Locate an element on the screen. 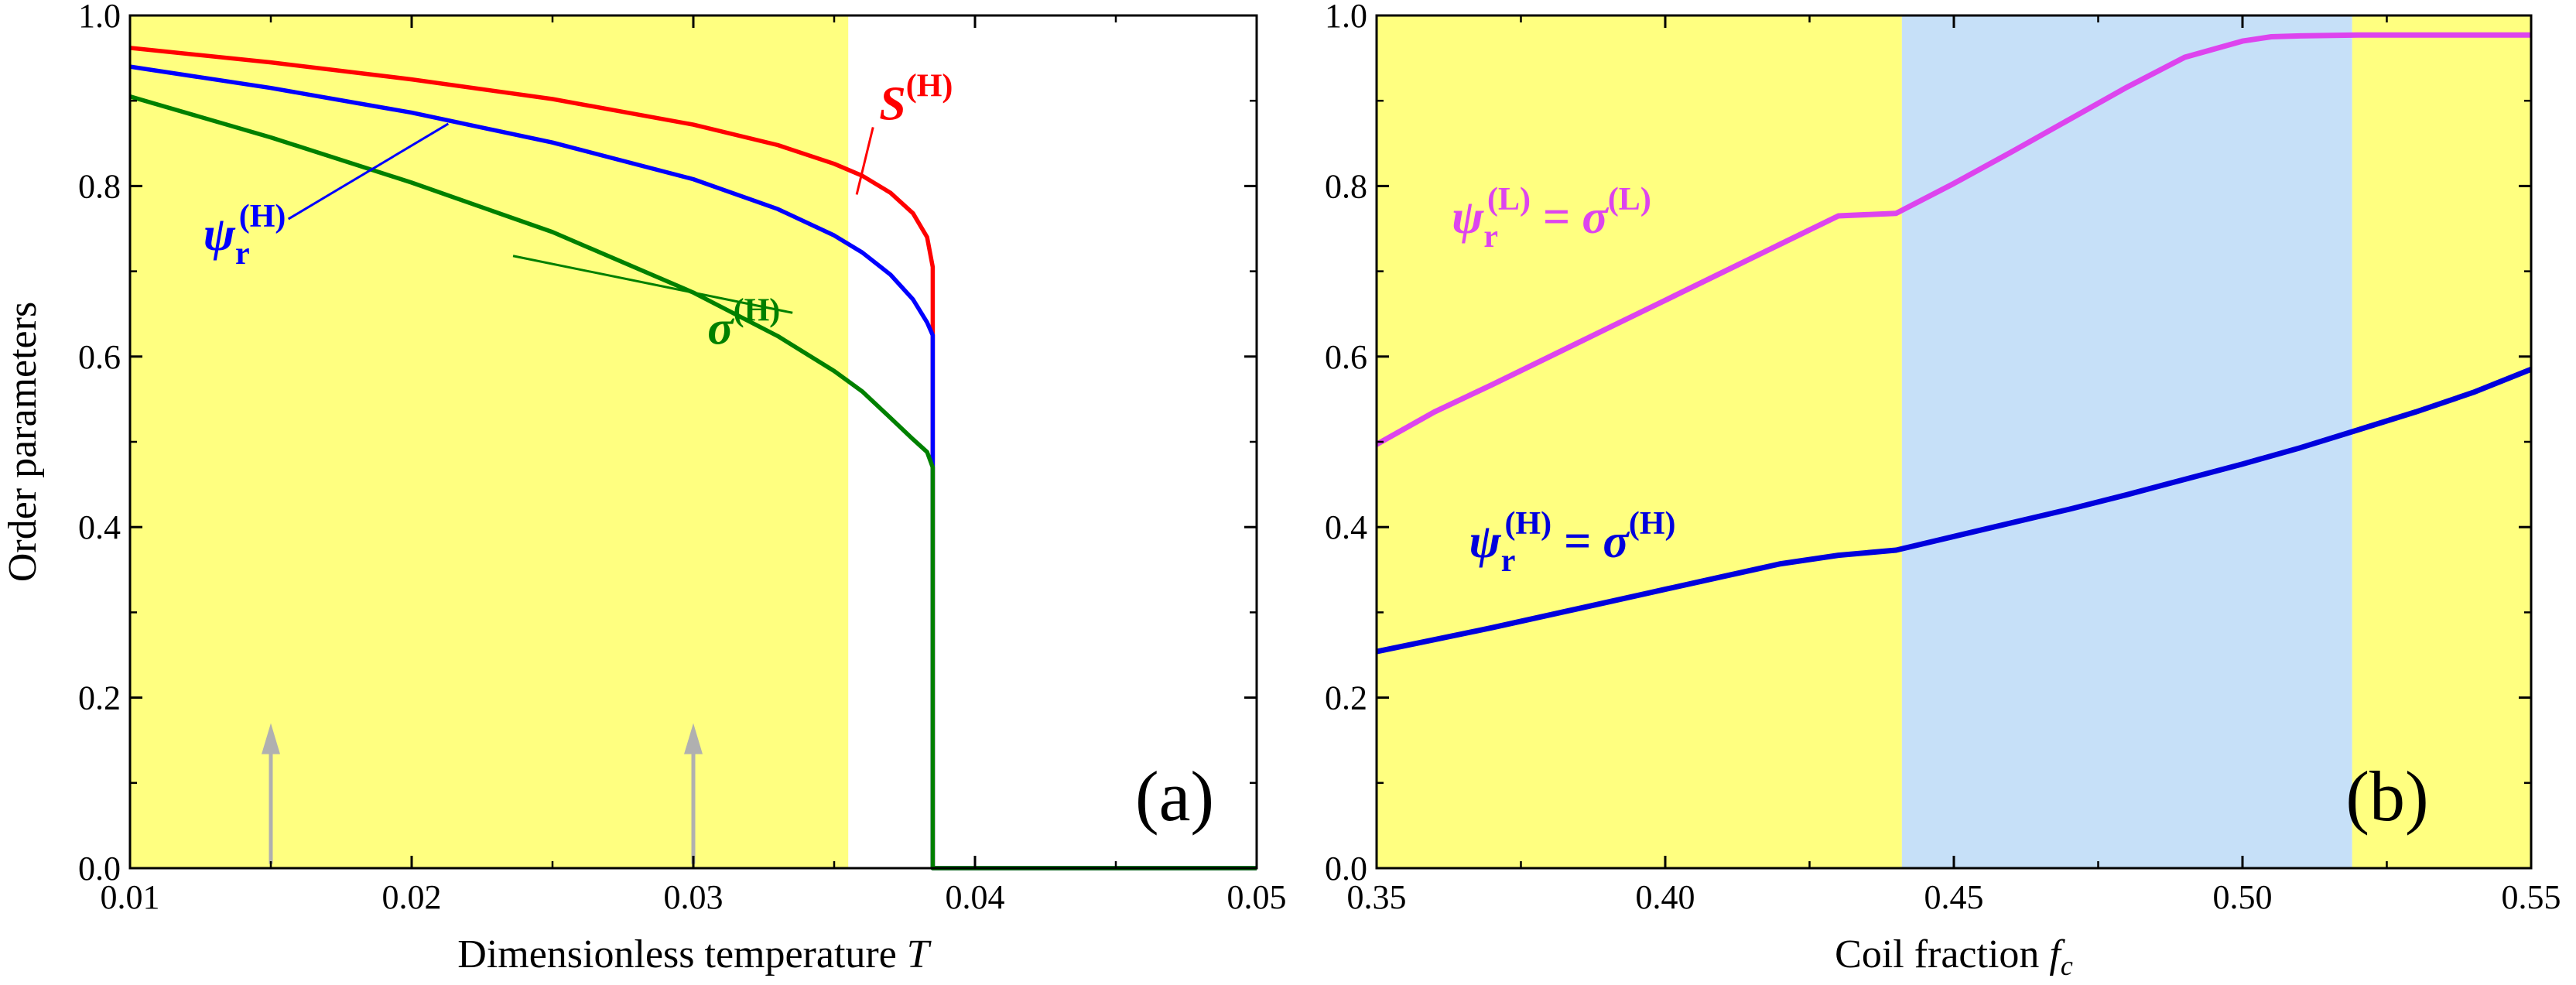  curve-label: σ(H) is located at coordinates (744, 323).